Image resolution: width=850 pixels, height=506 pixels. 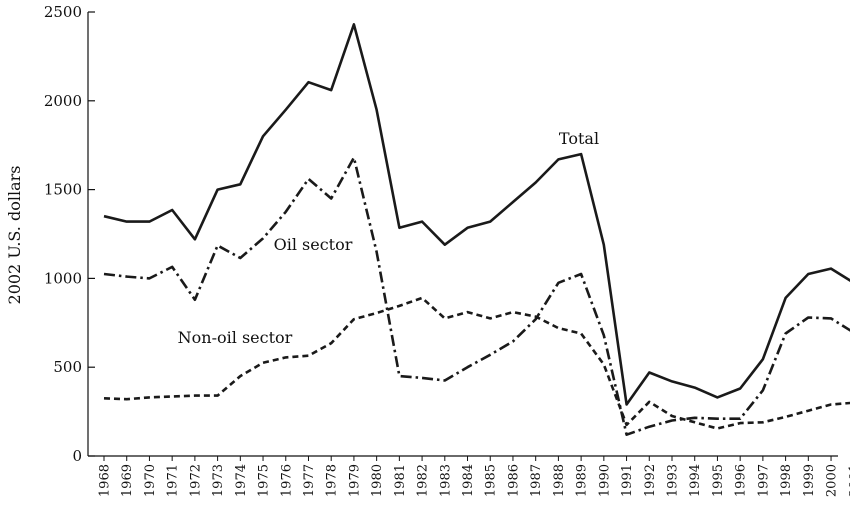 What do you see at coordinates (536, 480) in the screenshot?
I see `x-tick-label: 1987` at bounding box center [536, 480].